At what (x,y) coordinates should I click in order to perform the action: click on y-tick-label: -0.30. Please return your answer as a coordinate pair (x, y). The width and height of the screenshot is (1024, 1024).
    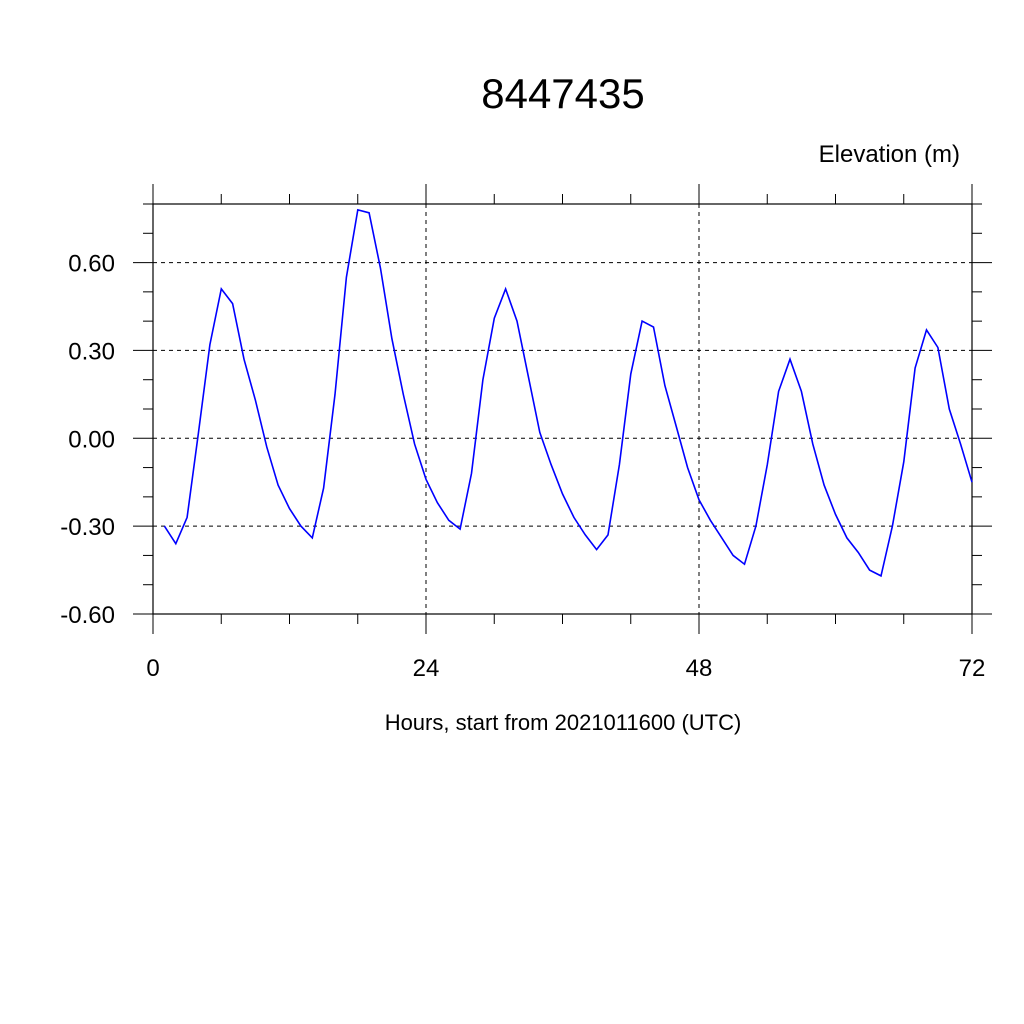
    Looking at the image, I should click on (87, 527).